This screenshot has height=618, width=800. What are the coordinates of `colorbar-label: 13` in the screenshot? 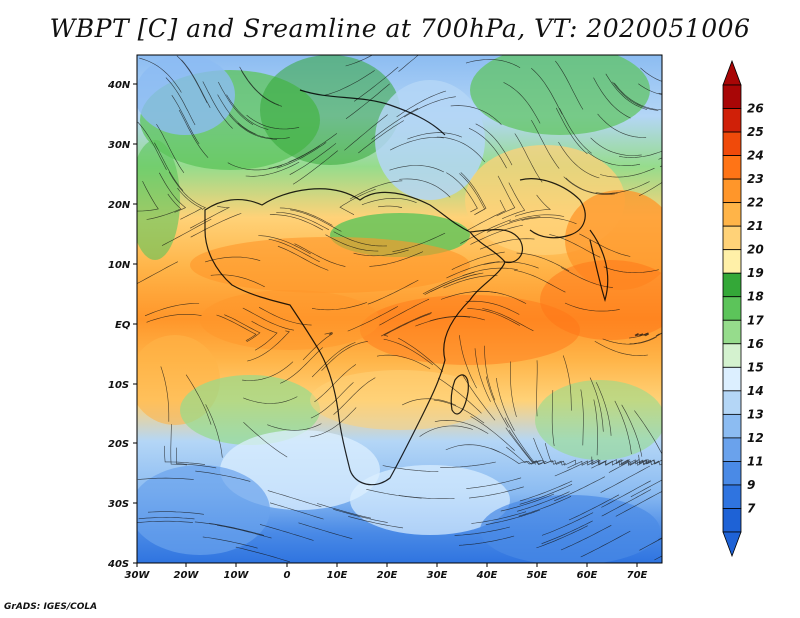 It's located at (755, 414).